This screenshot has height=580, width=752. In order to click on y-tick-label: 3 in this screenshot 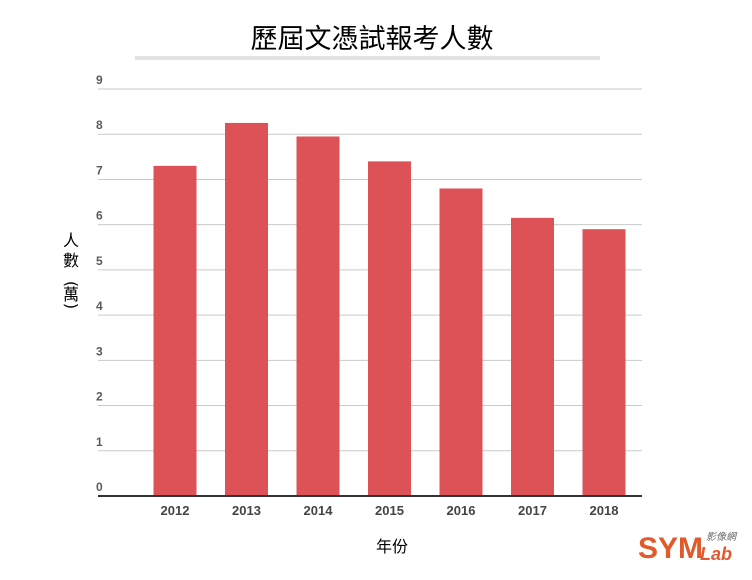, I will do `click(99, 351)`.